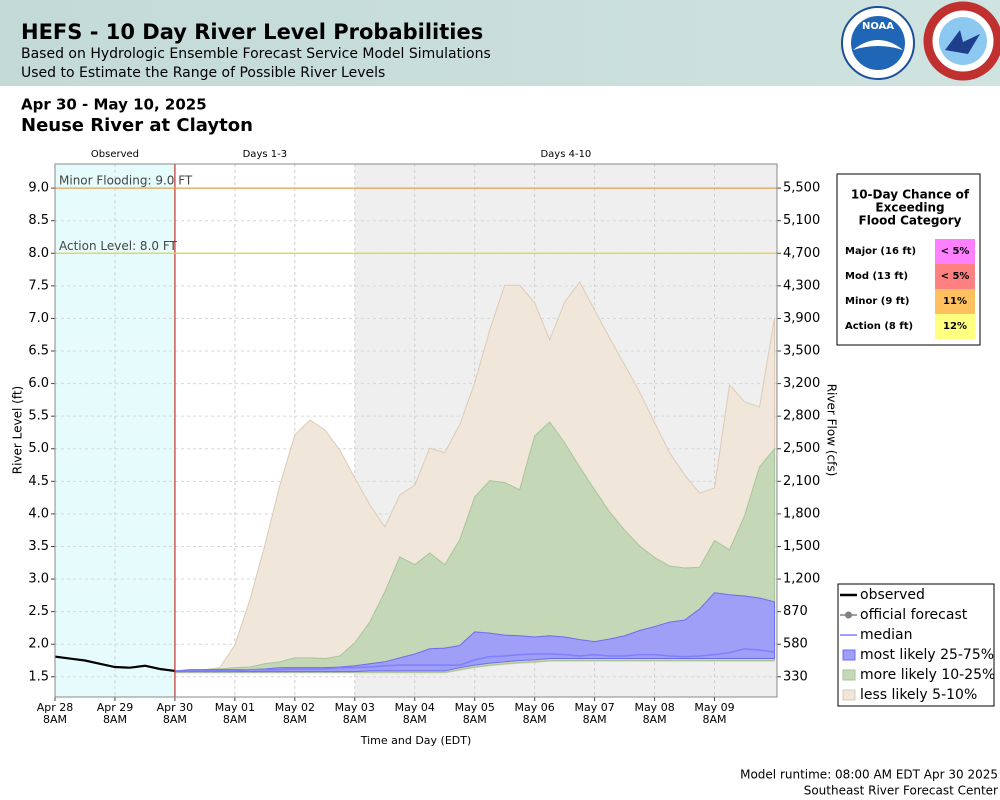 This screenshot has height=800, width=1000. What do you see at coordinates (115, 713) in the screenshot?
I see `x-tick-label: Apr 29 8AM` at bounding box center [115, 713].